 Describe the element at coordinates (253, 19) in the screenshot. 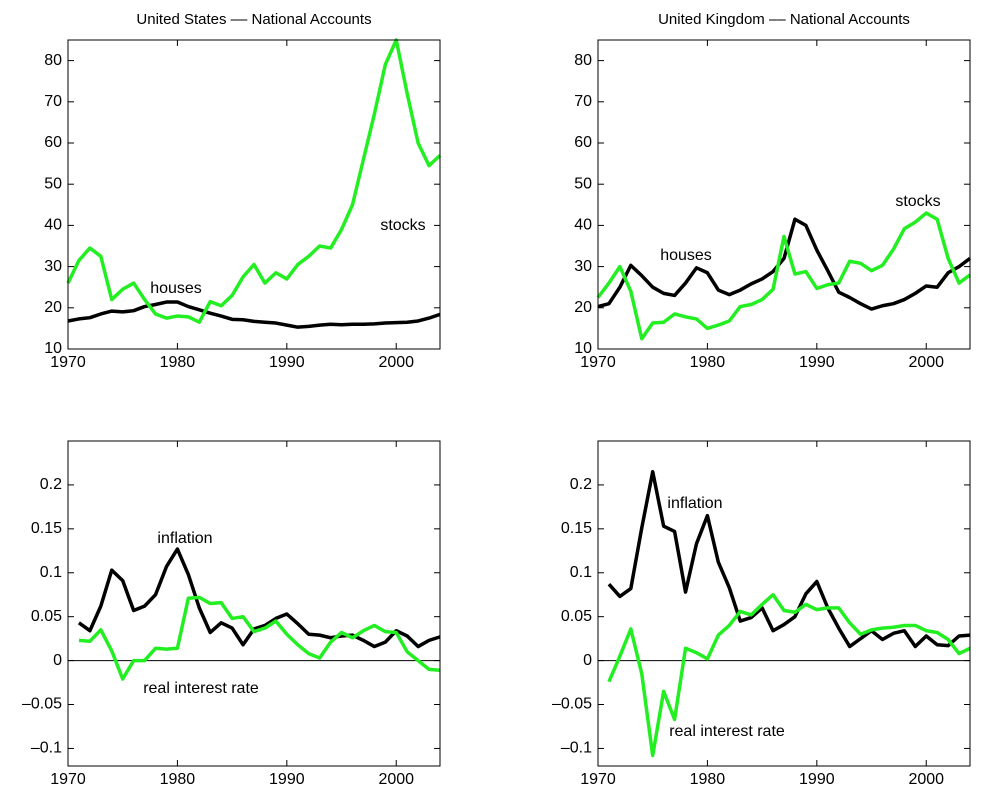

I see `chart-title: United States –– National Accounts` at that location.